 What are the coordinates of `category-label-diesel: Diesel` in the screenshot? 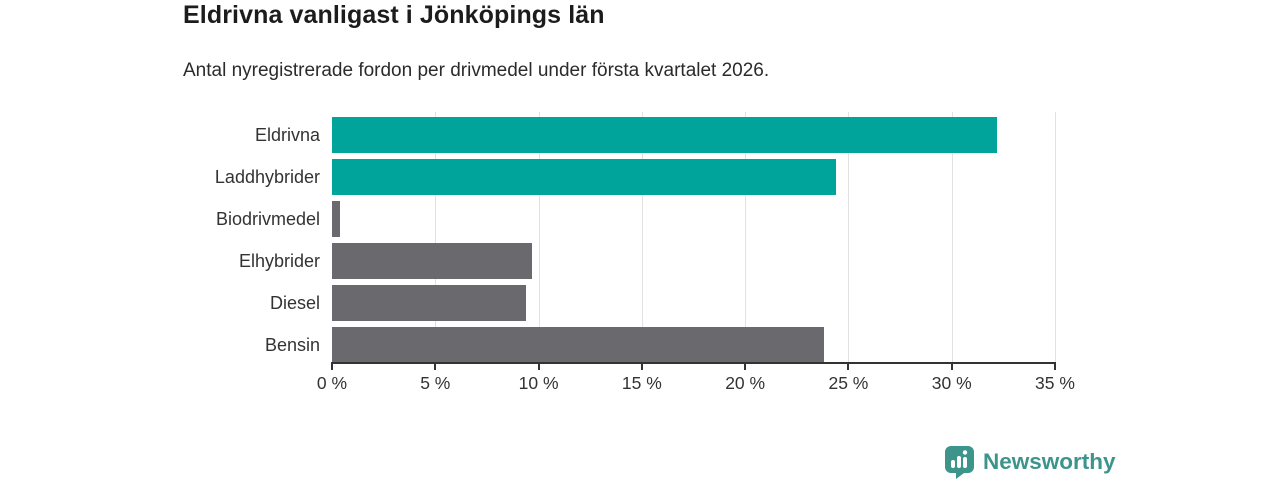 It's located at (294, 303).